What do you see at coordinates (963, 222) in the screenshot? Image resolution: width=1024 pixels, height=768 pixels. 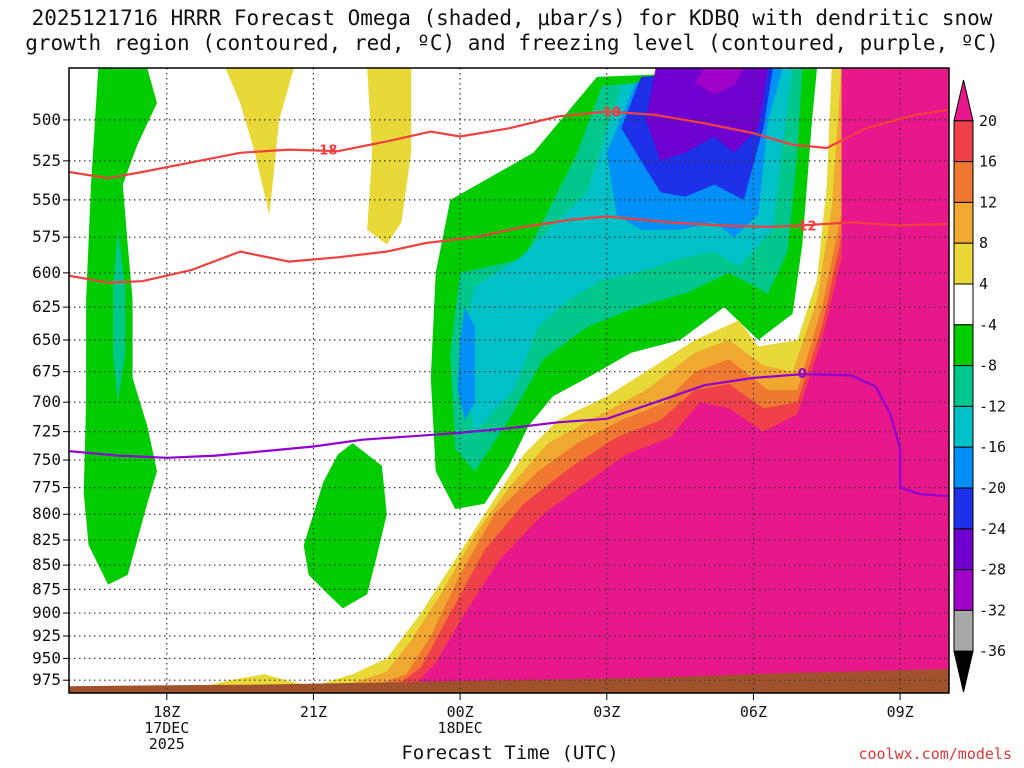 I see `colorbar-bin-lightorange` at bounding box center [963, 222].